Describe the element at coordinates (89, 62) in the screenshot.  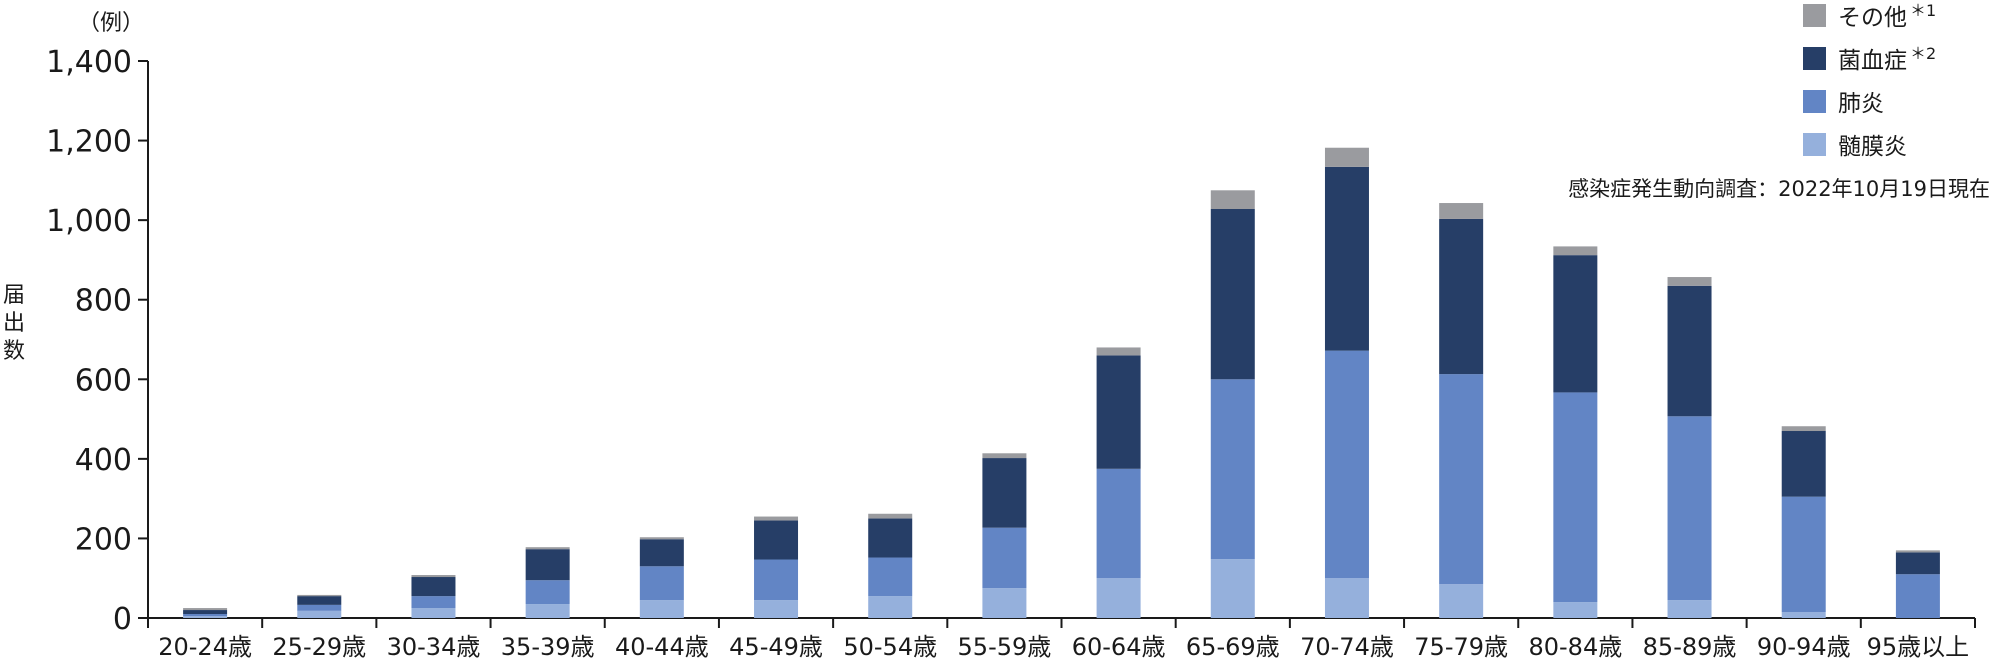
I see `y-tick-label: 1,400` at that location.